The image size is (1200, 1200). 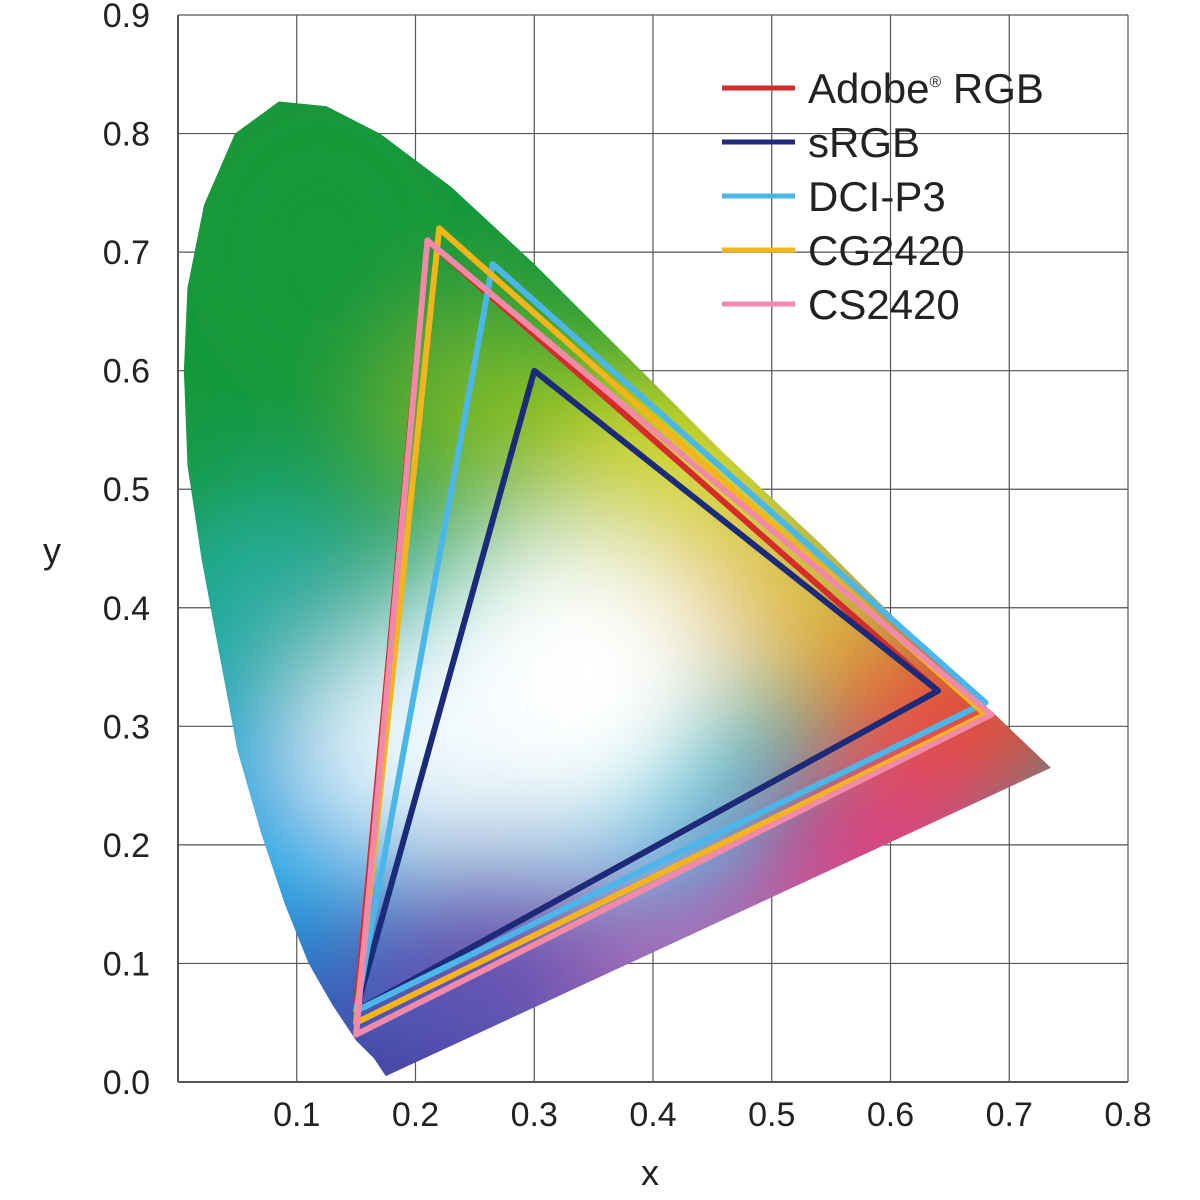 I want to click on legend-label-main: Adobe, so click(x=868, y=88).